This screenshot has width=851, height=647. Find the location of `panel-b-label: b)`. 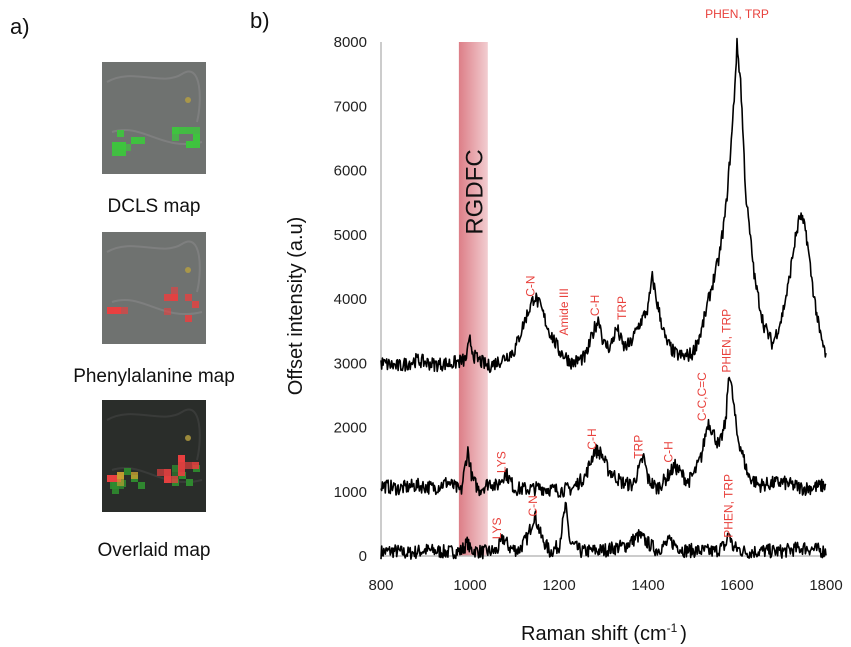

panel-b-label: b) is located at coordinates (260, 20).